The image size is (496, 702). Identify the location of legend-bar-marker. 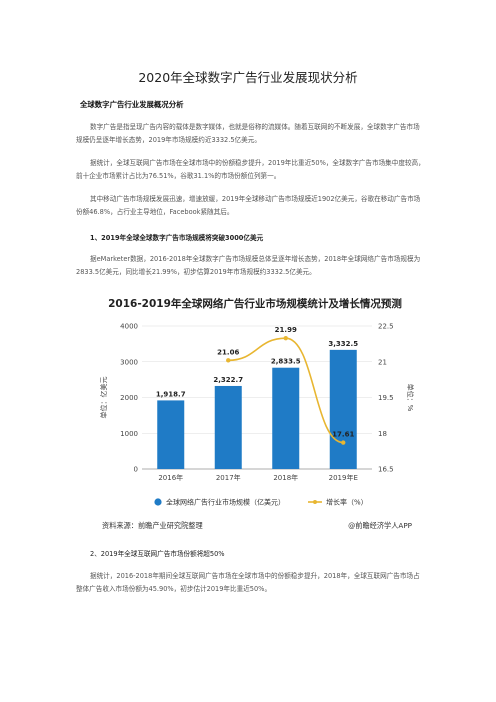
(158, 502).